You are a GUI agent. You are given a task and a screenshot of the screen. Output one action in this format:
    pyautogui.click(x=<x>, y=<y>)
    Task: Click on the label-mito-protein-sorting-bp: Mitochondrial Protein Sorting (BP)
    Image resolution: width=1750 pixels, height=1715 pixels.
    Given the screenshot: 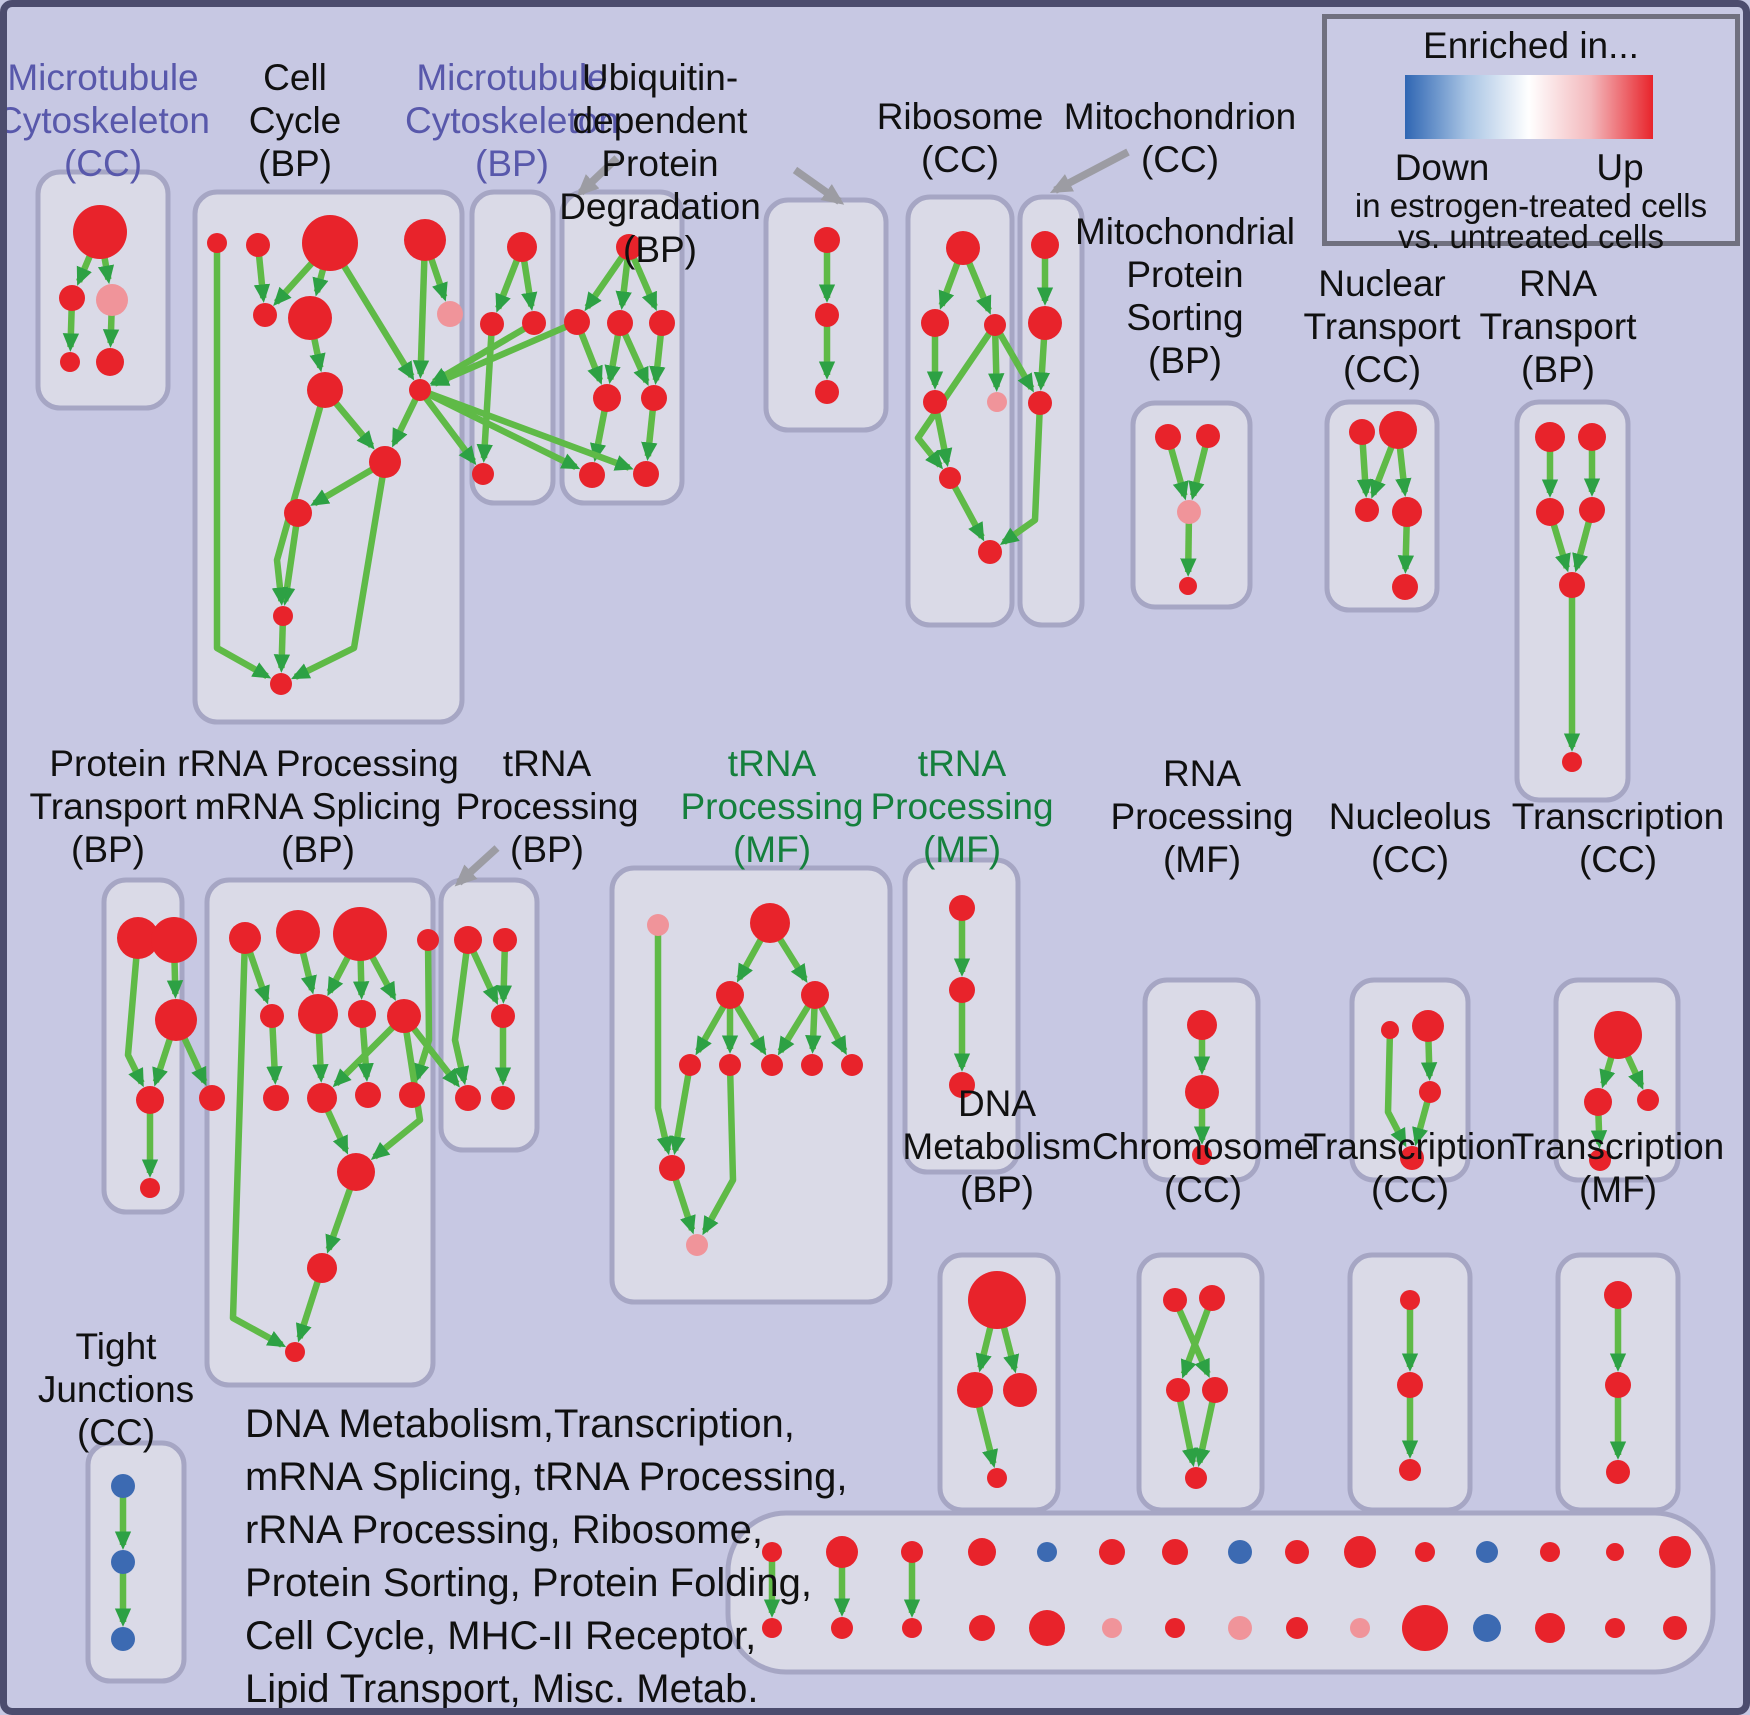 What is the action you would take?
    pyautogui.click(x=1185, y=296)
    